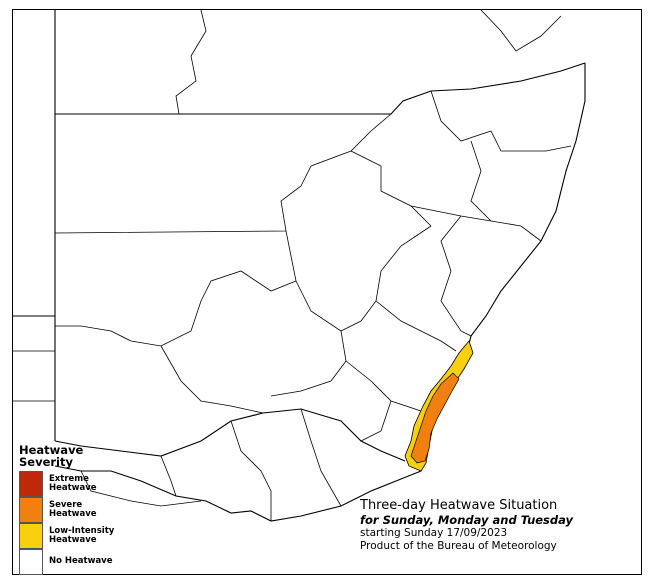 This screenshot has height=584, width=654. I want to click on legend-label-low-intensity: Low-Intensity Heatwave, so click(82, 535).